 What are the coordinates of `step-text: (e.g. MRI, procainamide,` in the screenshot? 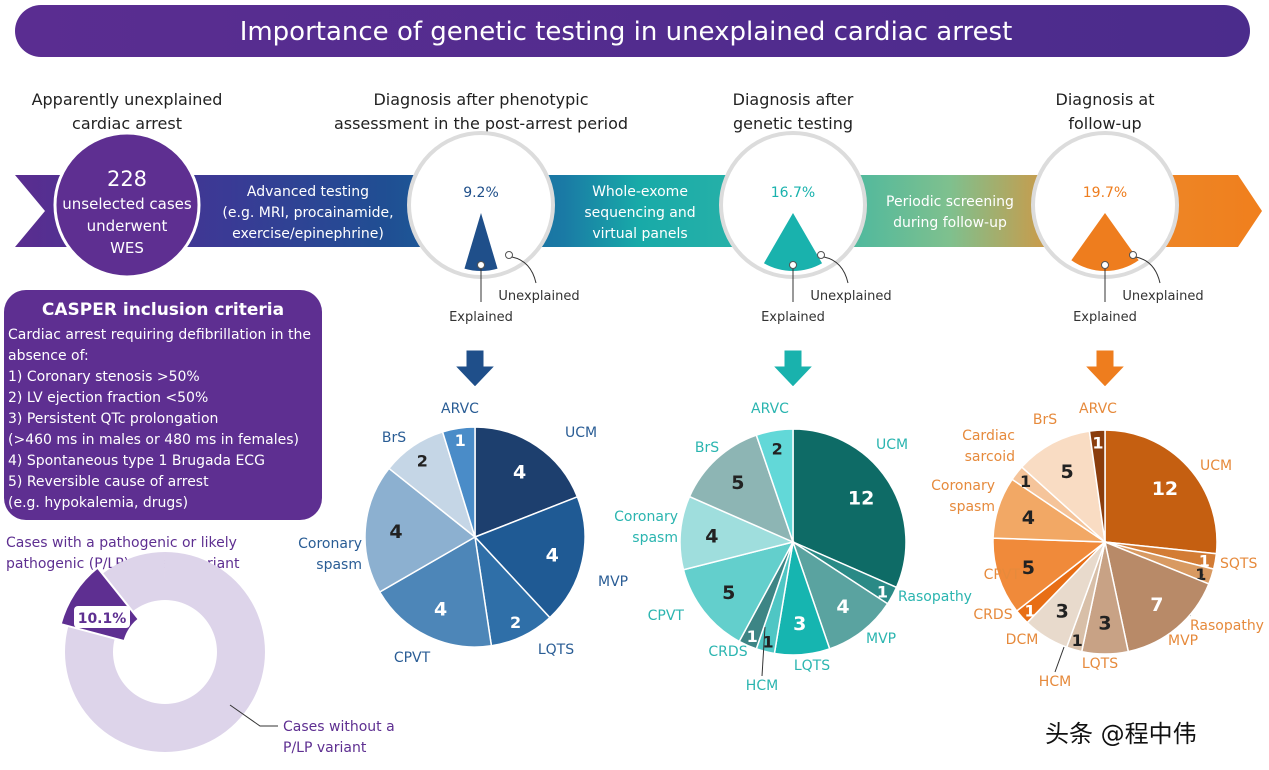 It's located at (307, 213).